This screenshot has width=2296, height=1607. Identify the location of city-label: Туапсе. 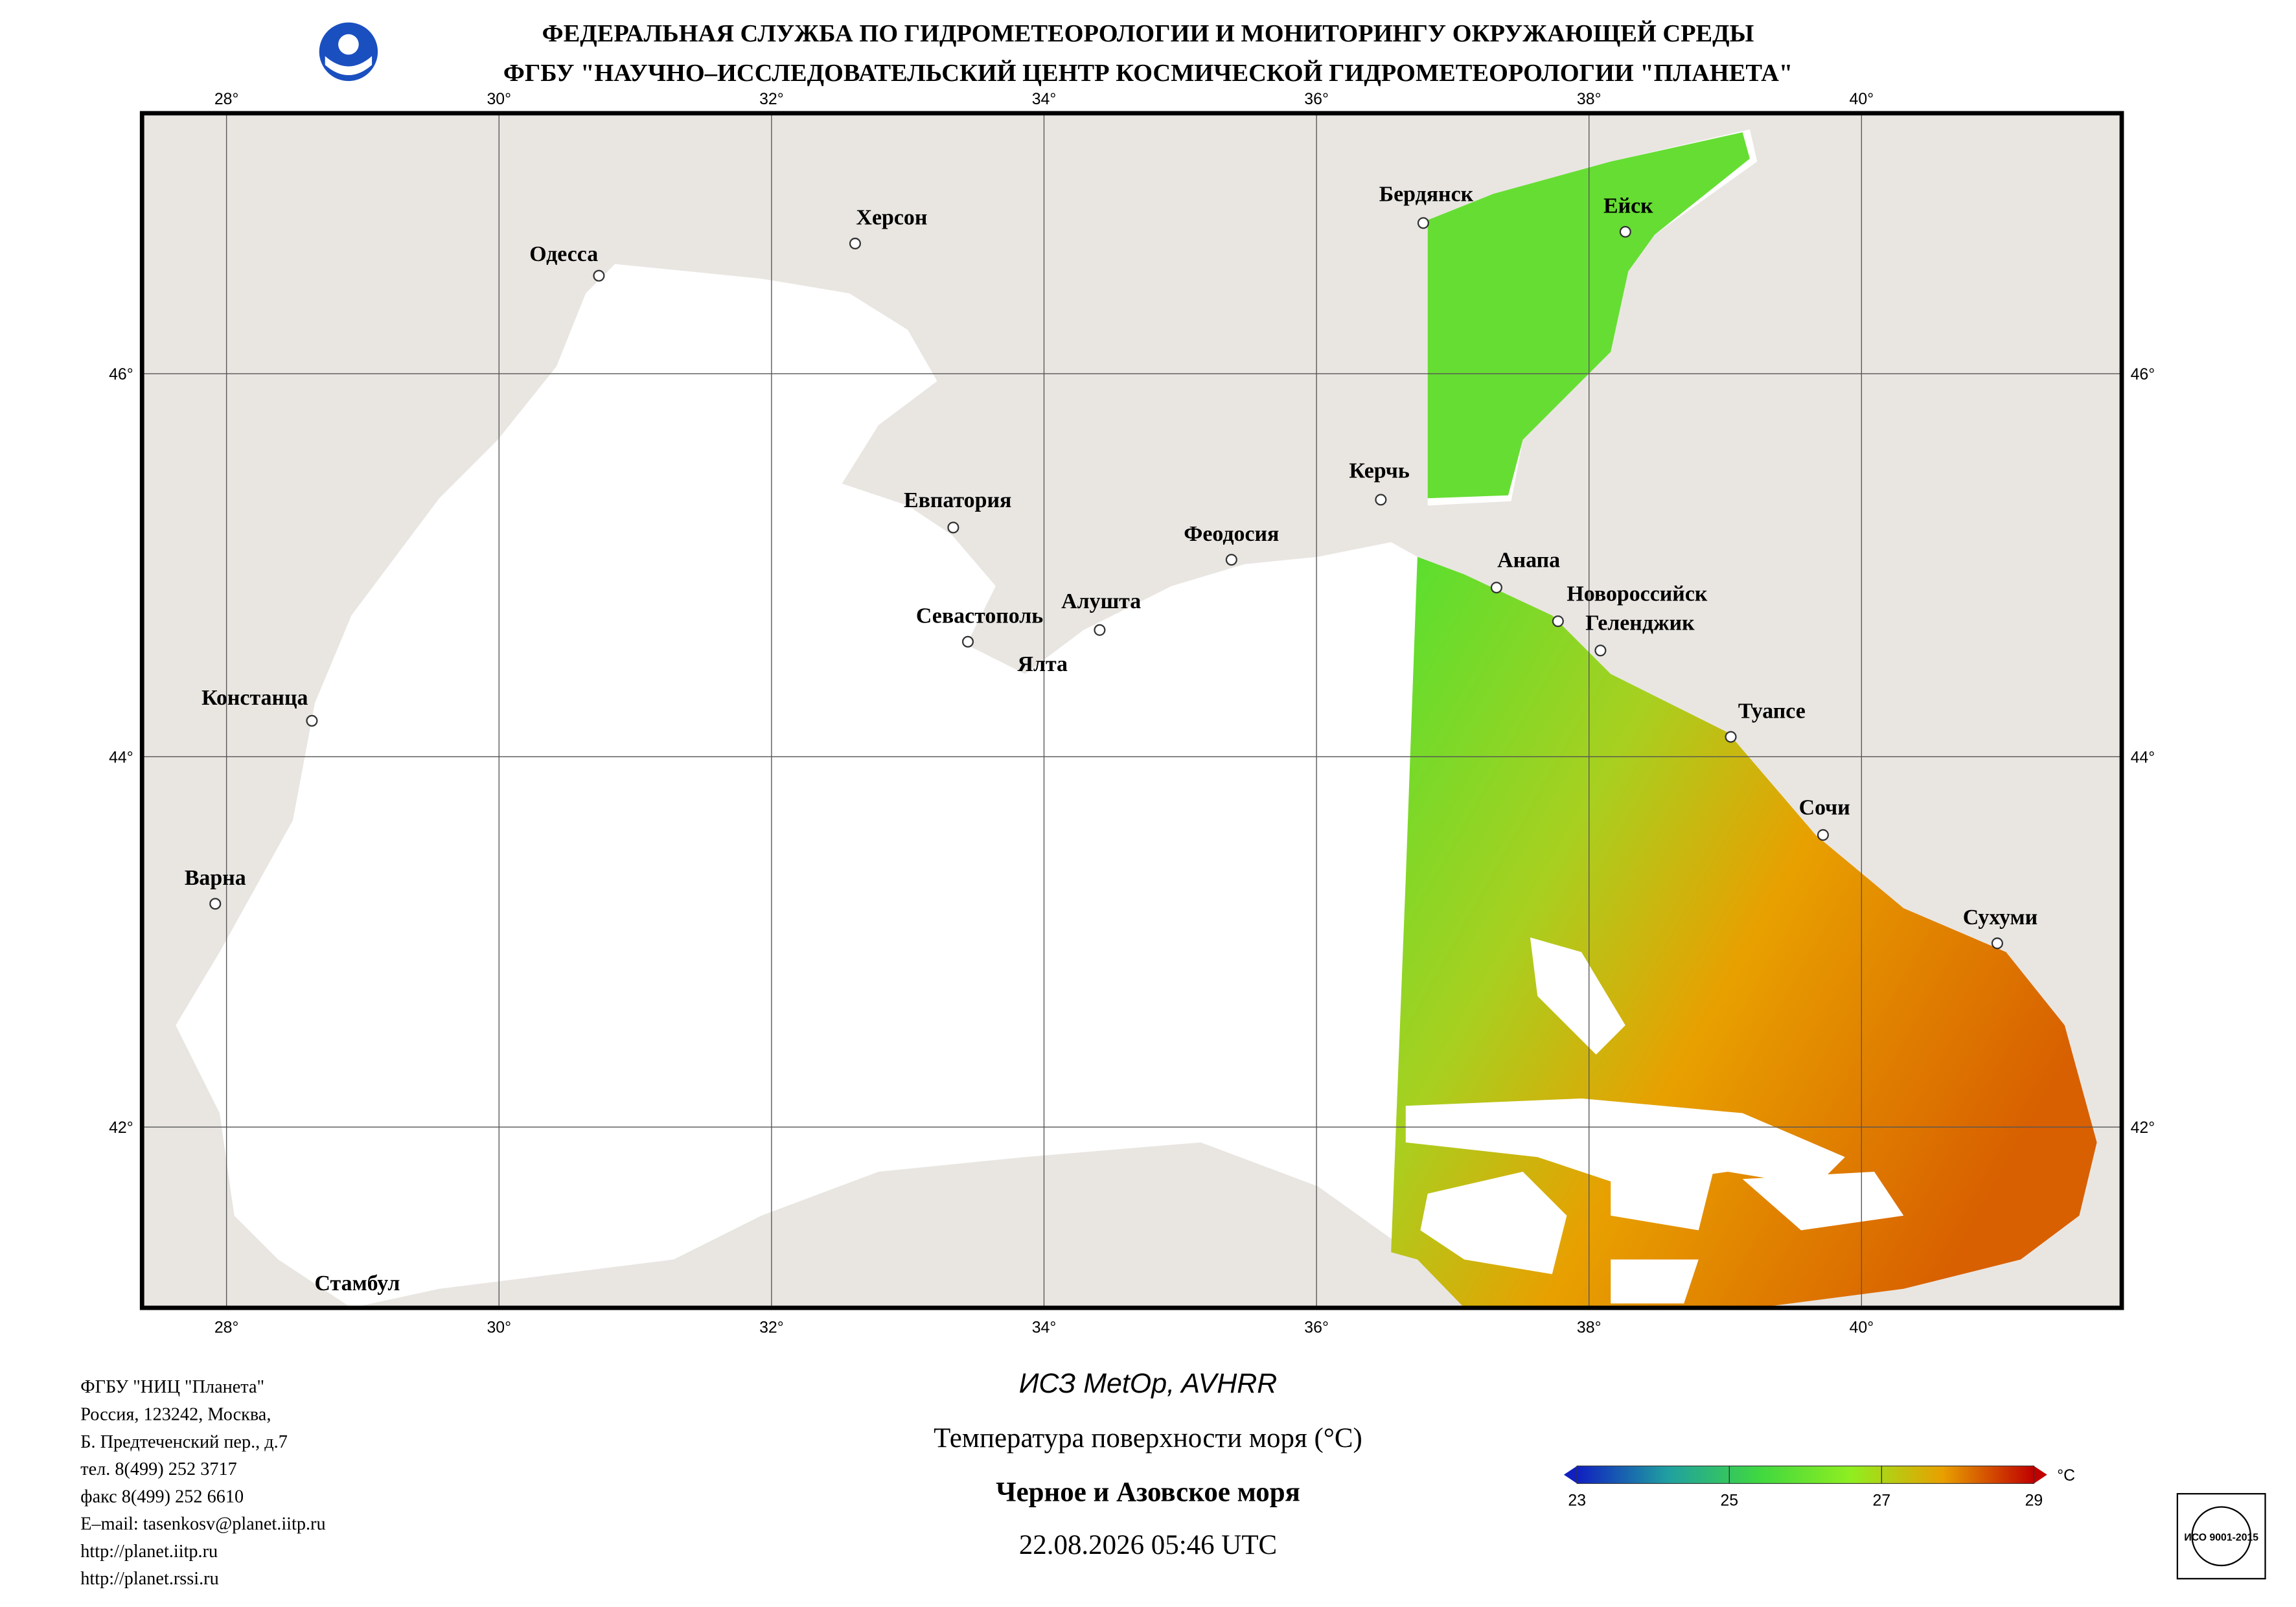
(1772, 711).